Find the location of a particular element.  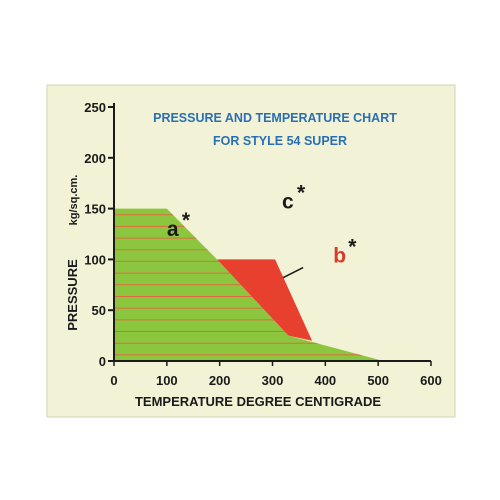

region-a-asterisk: * is located at coordinates (186, 220).